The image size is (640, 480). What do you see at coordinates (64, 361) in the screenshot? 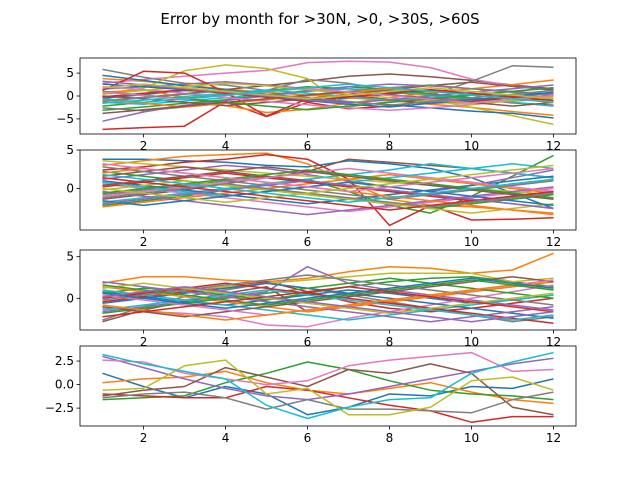
I see `y-tick-label: 2.5` at bounding box center [64, 361].